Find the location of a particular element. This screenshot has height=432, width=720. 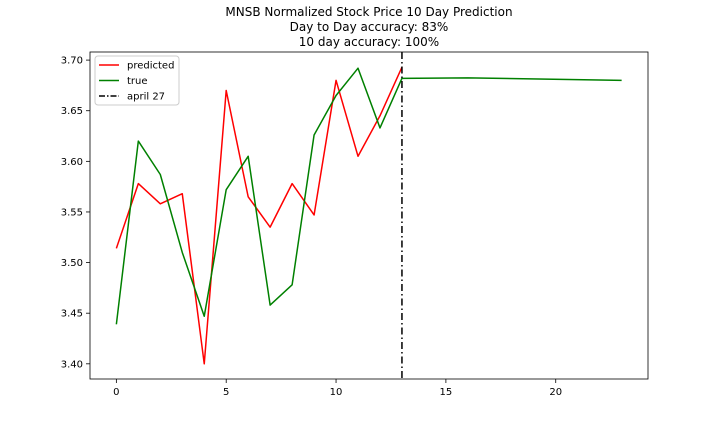

legend-box is located at coordinates (137, 80).